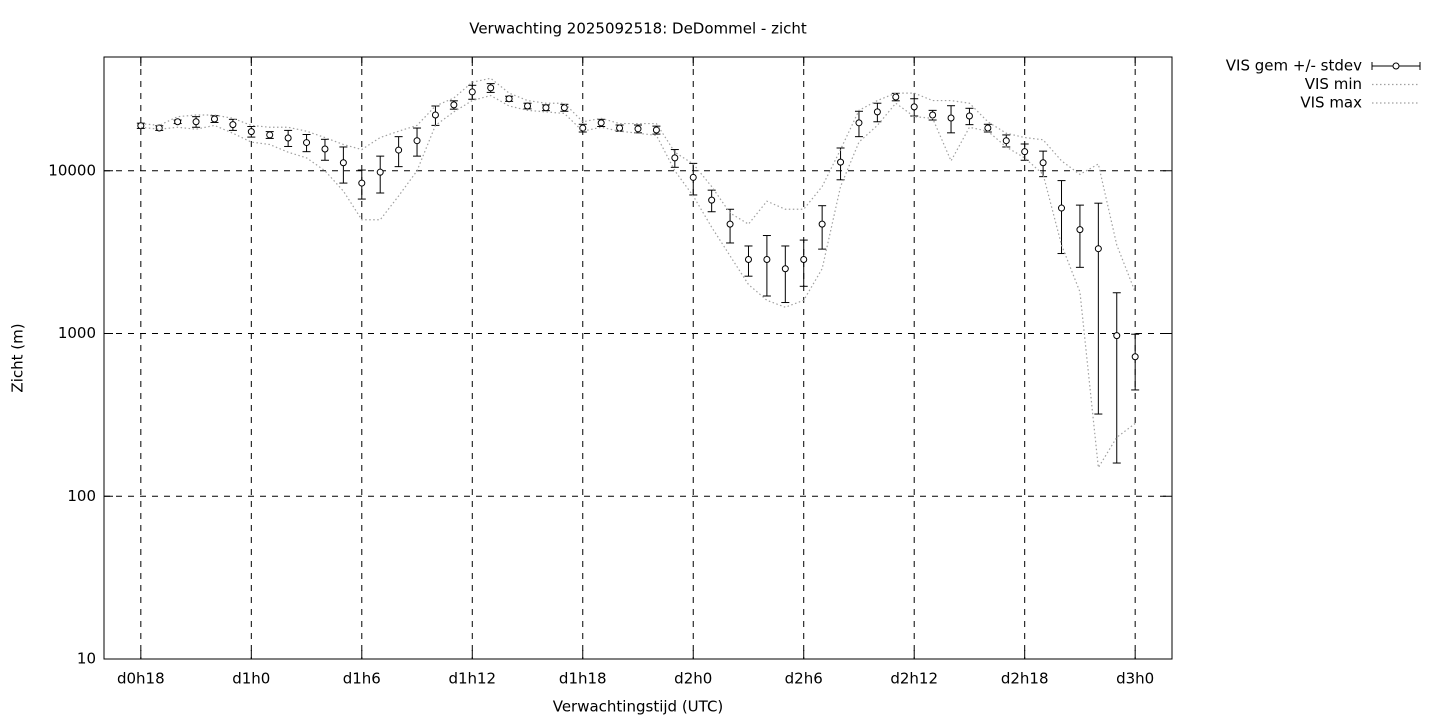 Image resolution: width=1440 pixels, height=720 pixels. Describe the element at coordinates (251, 679) in the screenshot. I see `x-tick-label: d1h0` at that location.